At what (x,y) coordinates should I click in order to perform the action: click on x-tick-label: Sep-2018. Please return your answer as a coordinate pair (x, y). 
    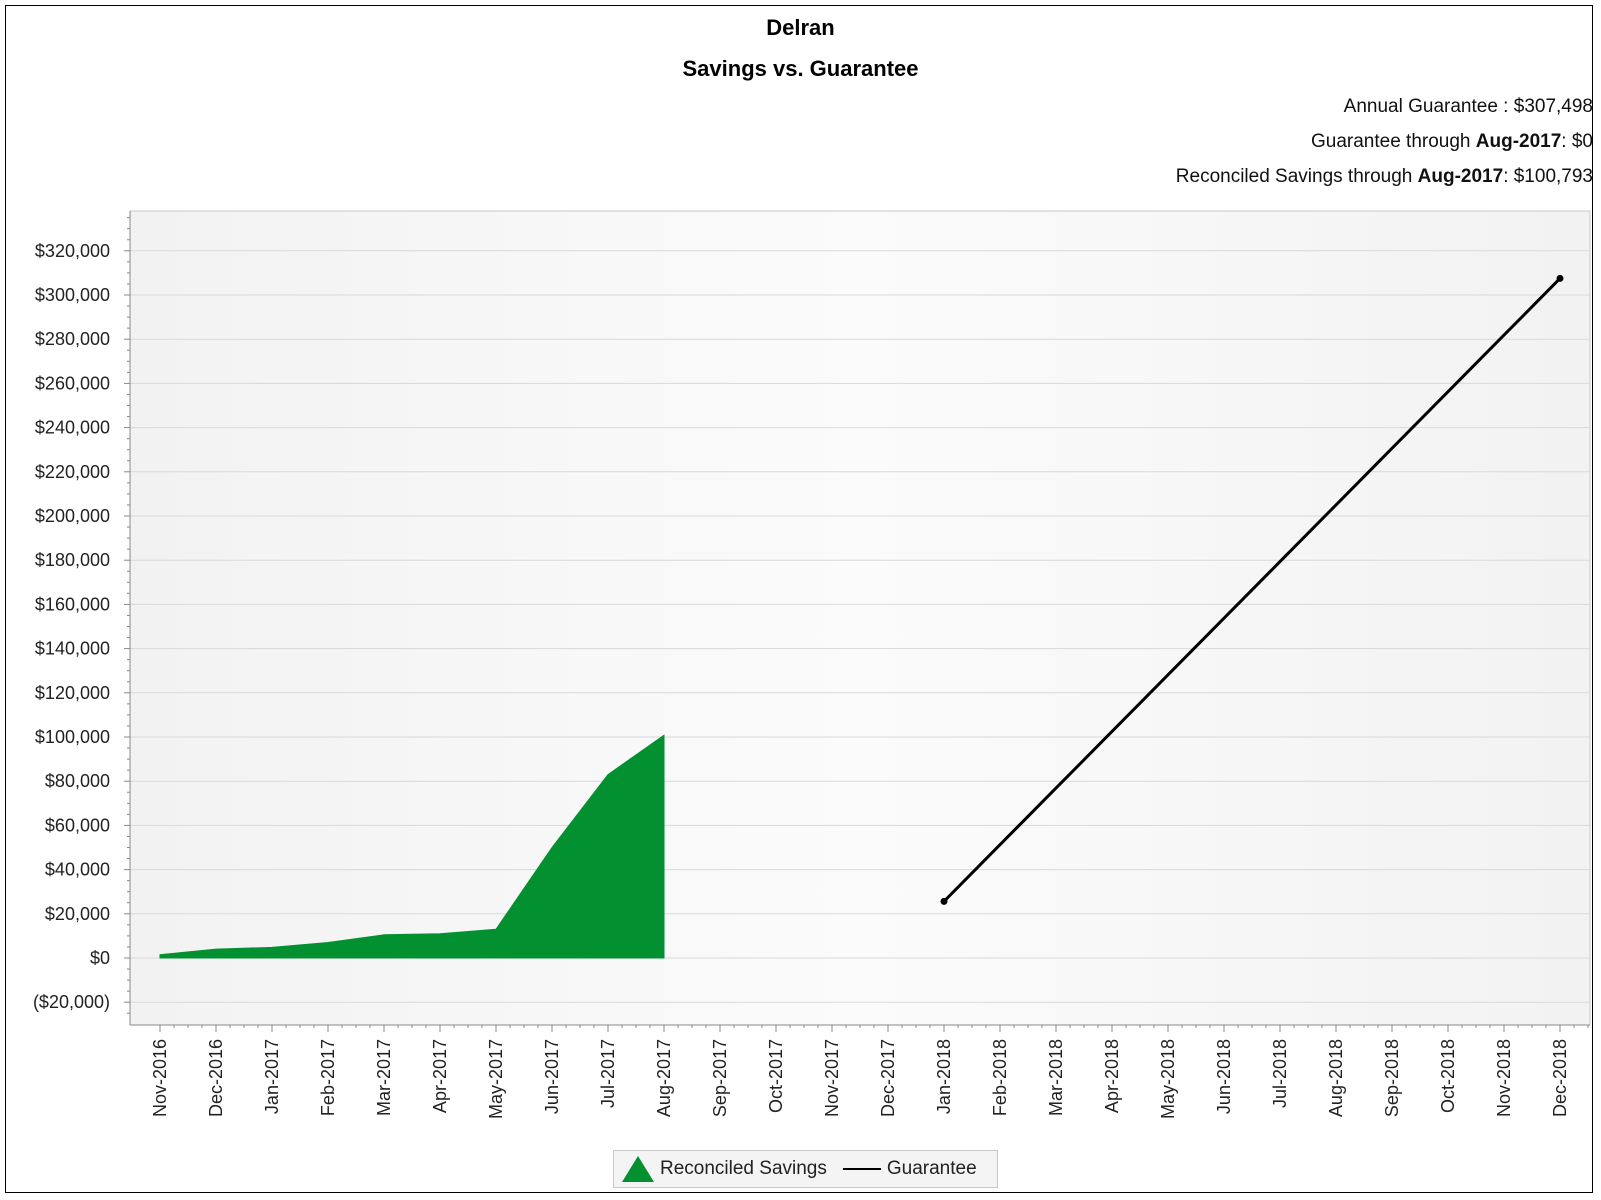
    Looking at the image, I should click on (1392, 1078).